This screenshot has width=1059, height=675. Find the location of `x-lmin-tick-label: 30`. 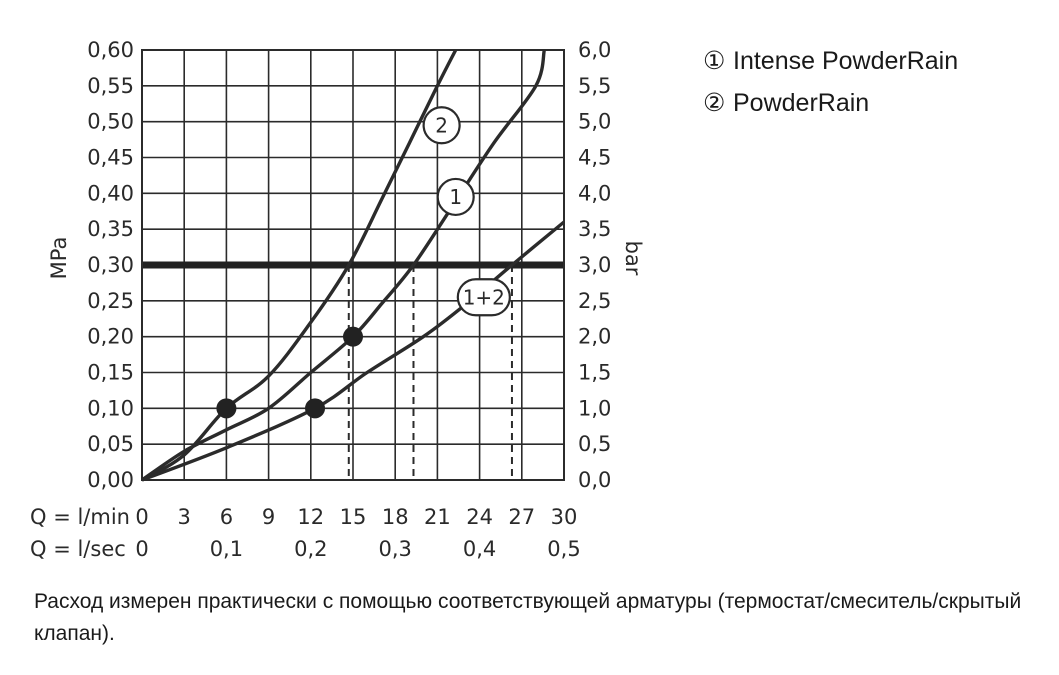

x-lmin-tick-label: 30 is located at coordinates (564, 517).